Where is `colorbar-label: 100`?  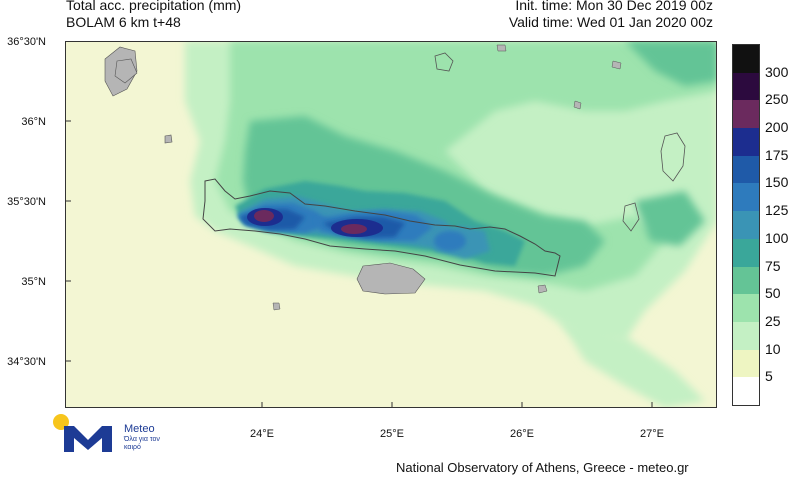
colorbar-label: 100 is located at coordinates (777, 237).